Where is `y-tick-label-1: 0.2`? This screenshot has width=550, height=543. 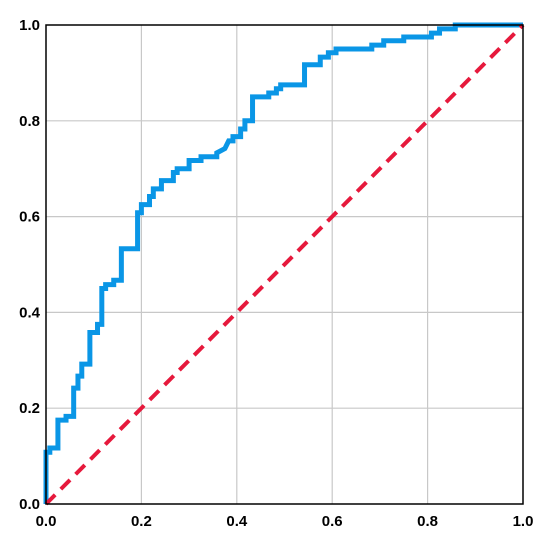
y-tick-label-1: 0.2 is located at coordinates (29, 408).